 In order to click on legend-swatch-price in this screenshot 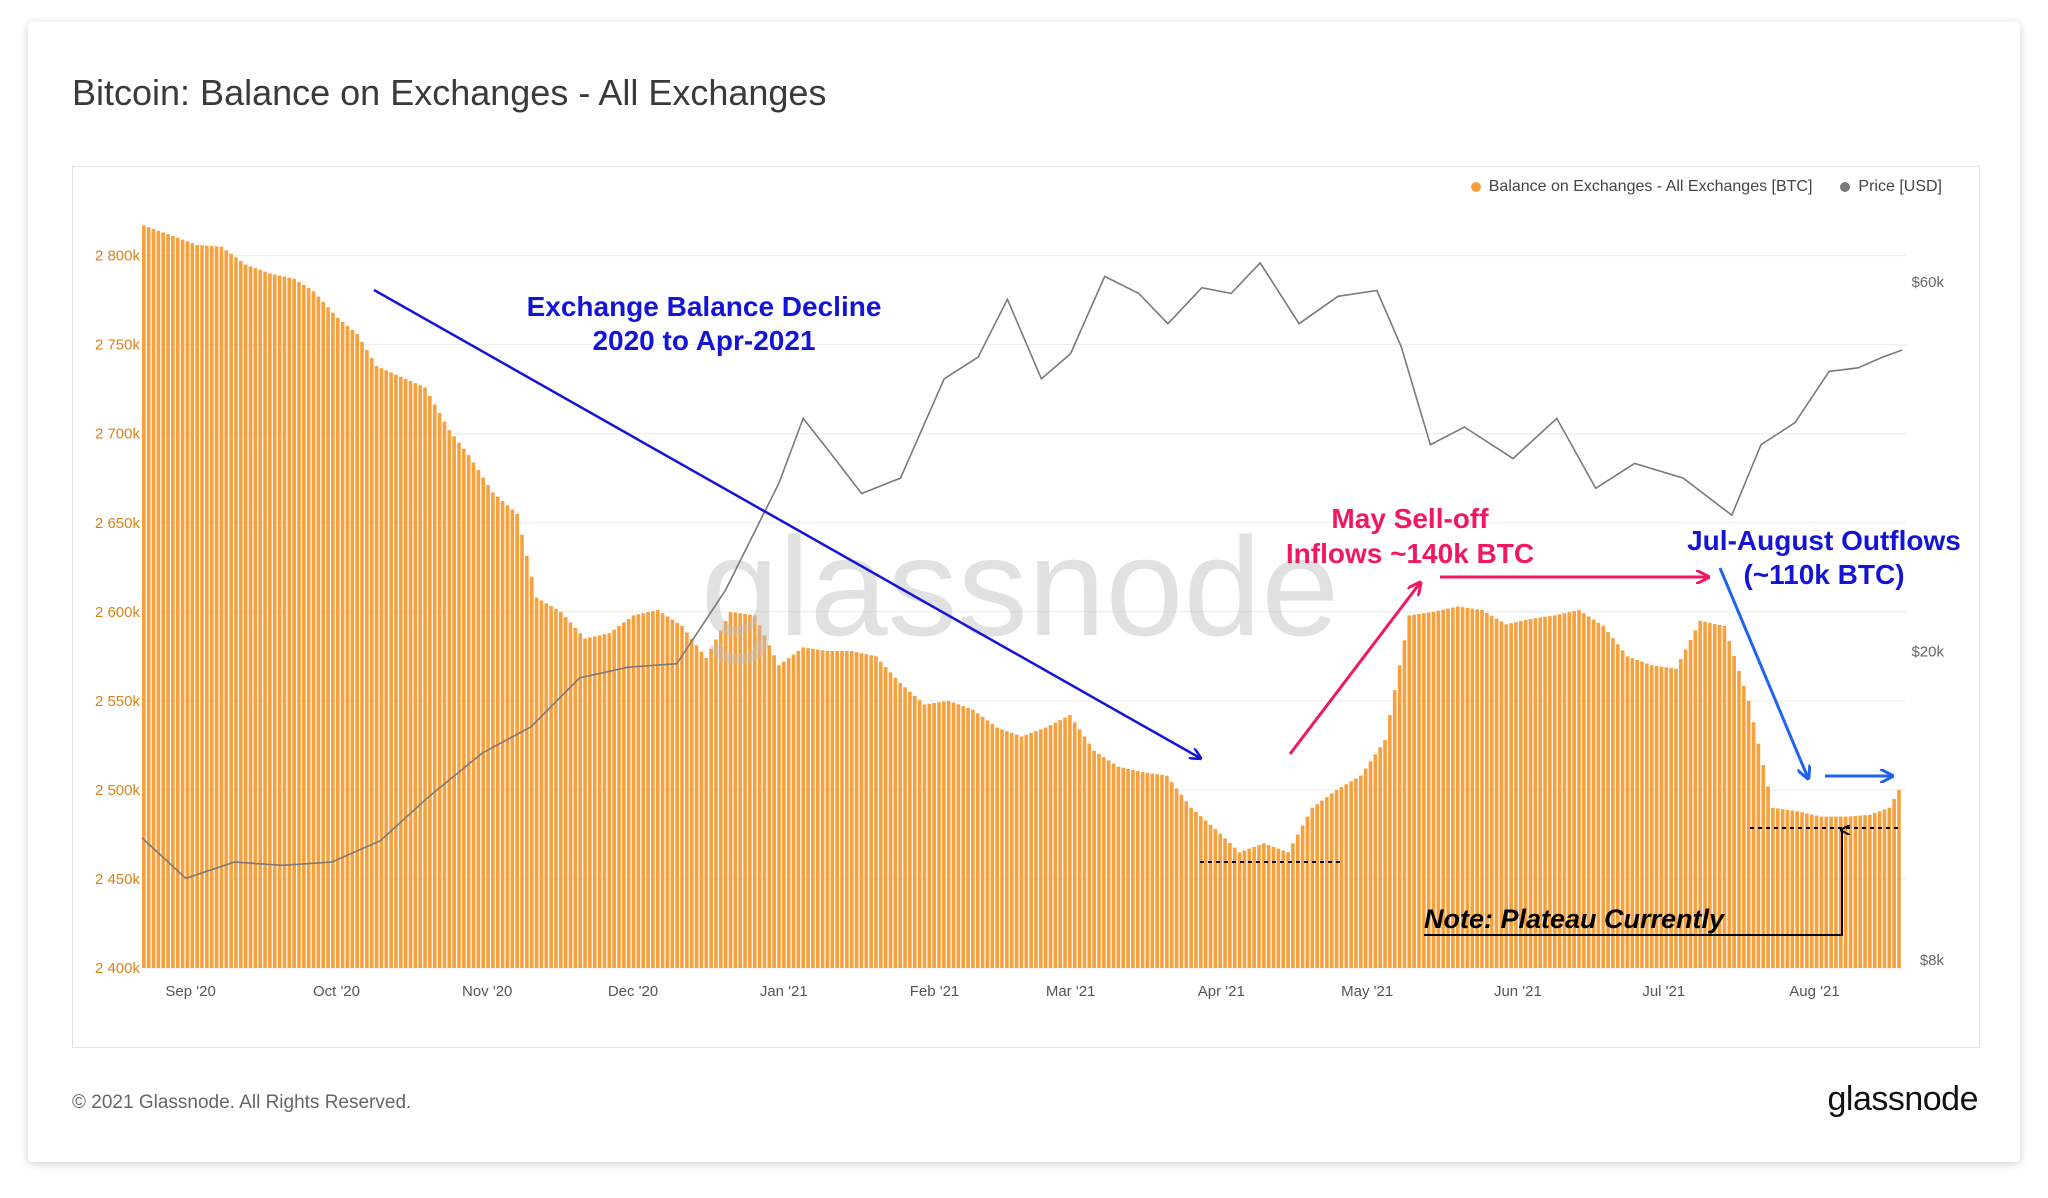, I will do `click(1845, 187)`.